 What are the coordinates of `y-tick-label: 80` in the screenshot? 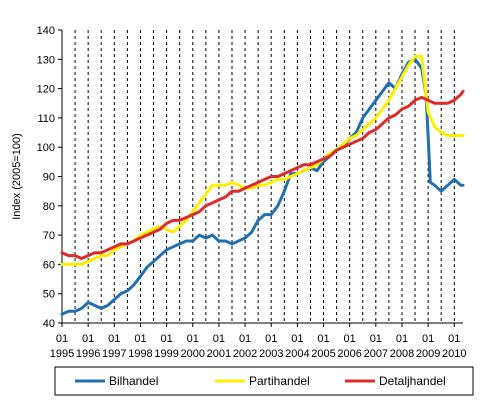 It's located at (49, 207).